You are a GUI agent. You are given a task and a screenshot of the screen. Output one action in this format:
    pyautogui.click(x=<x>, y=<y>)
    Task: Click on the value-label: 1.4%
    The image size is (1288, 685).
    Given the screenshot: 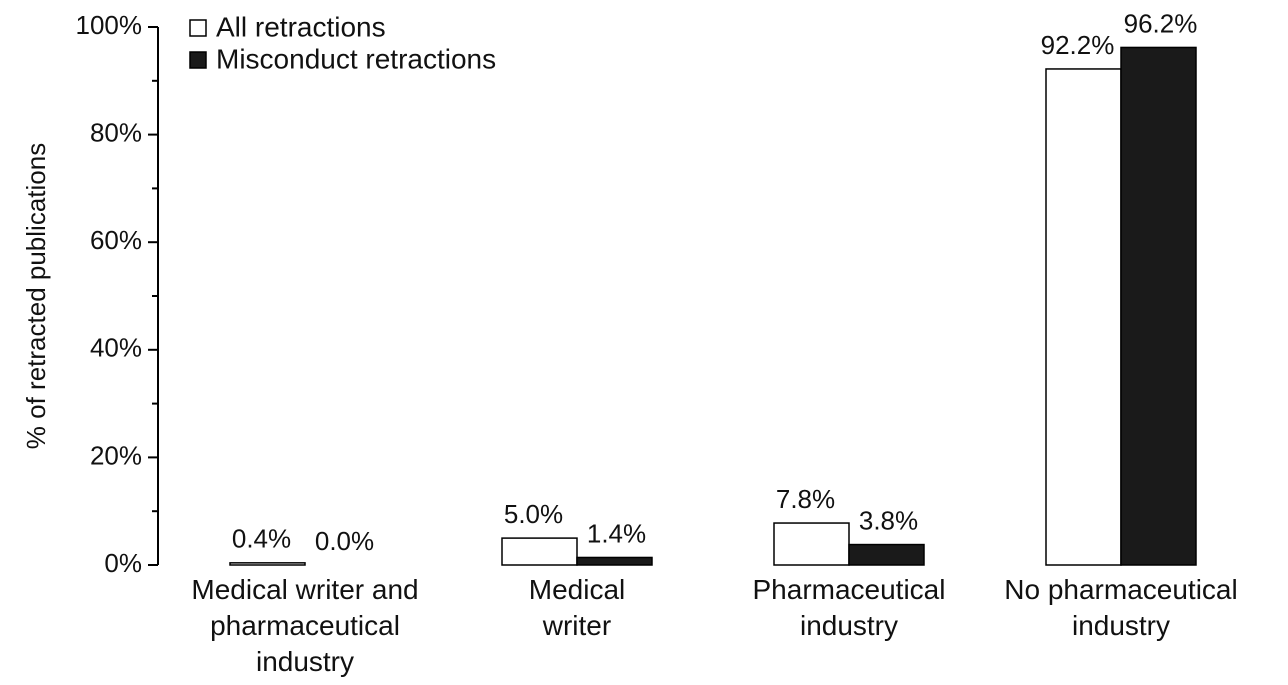 What is the action you would take?
    pyautogui.click(x=616, y=533)
    